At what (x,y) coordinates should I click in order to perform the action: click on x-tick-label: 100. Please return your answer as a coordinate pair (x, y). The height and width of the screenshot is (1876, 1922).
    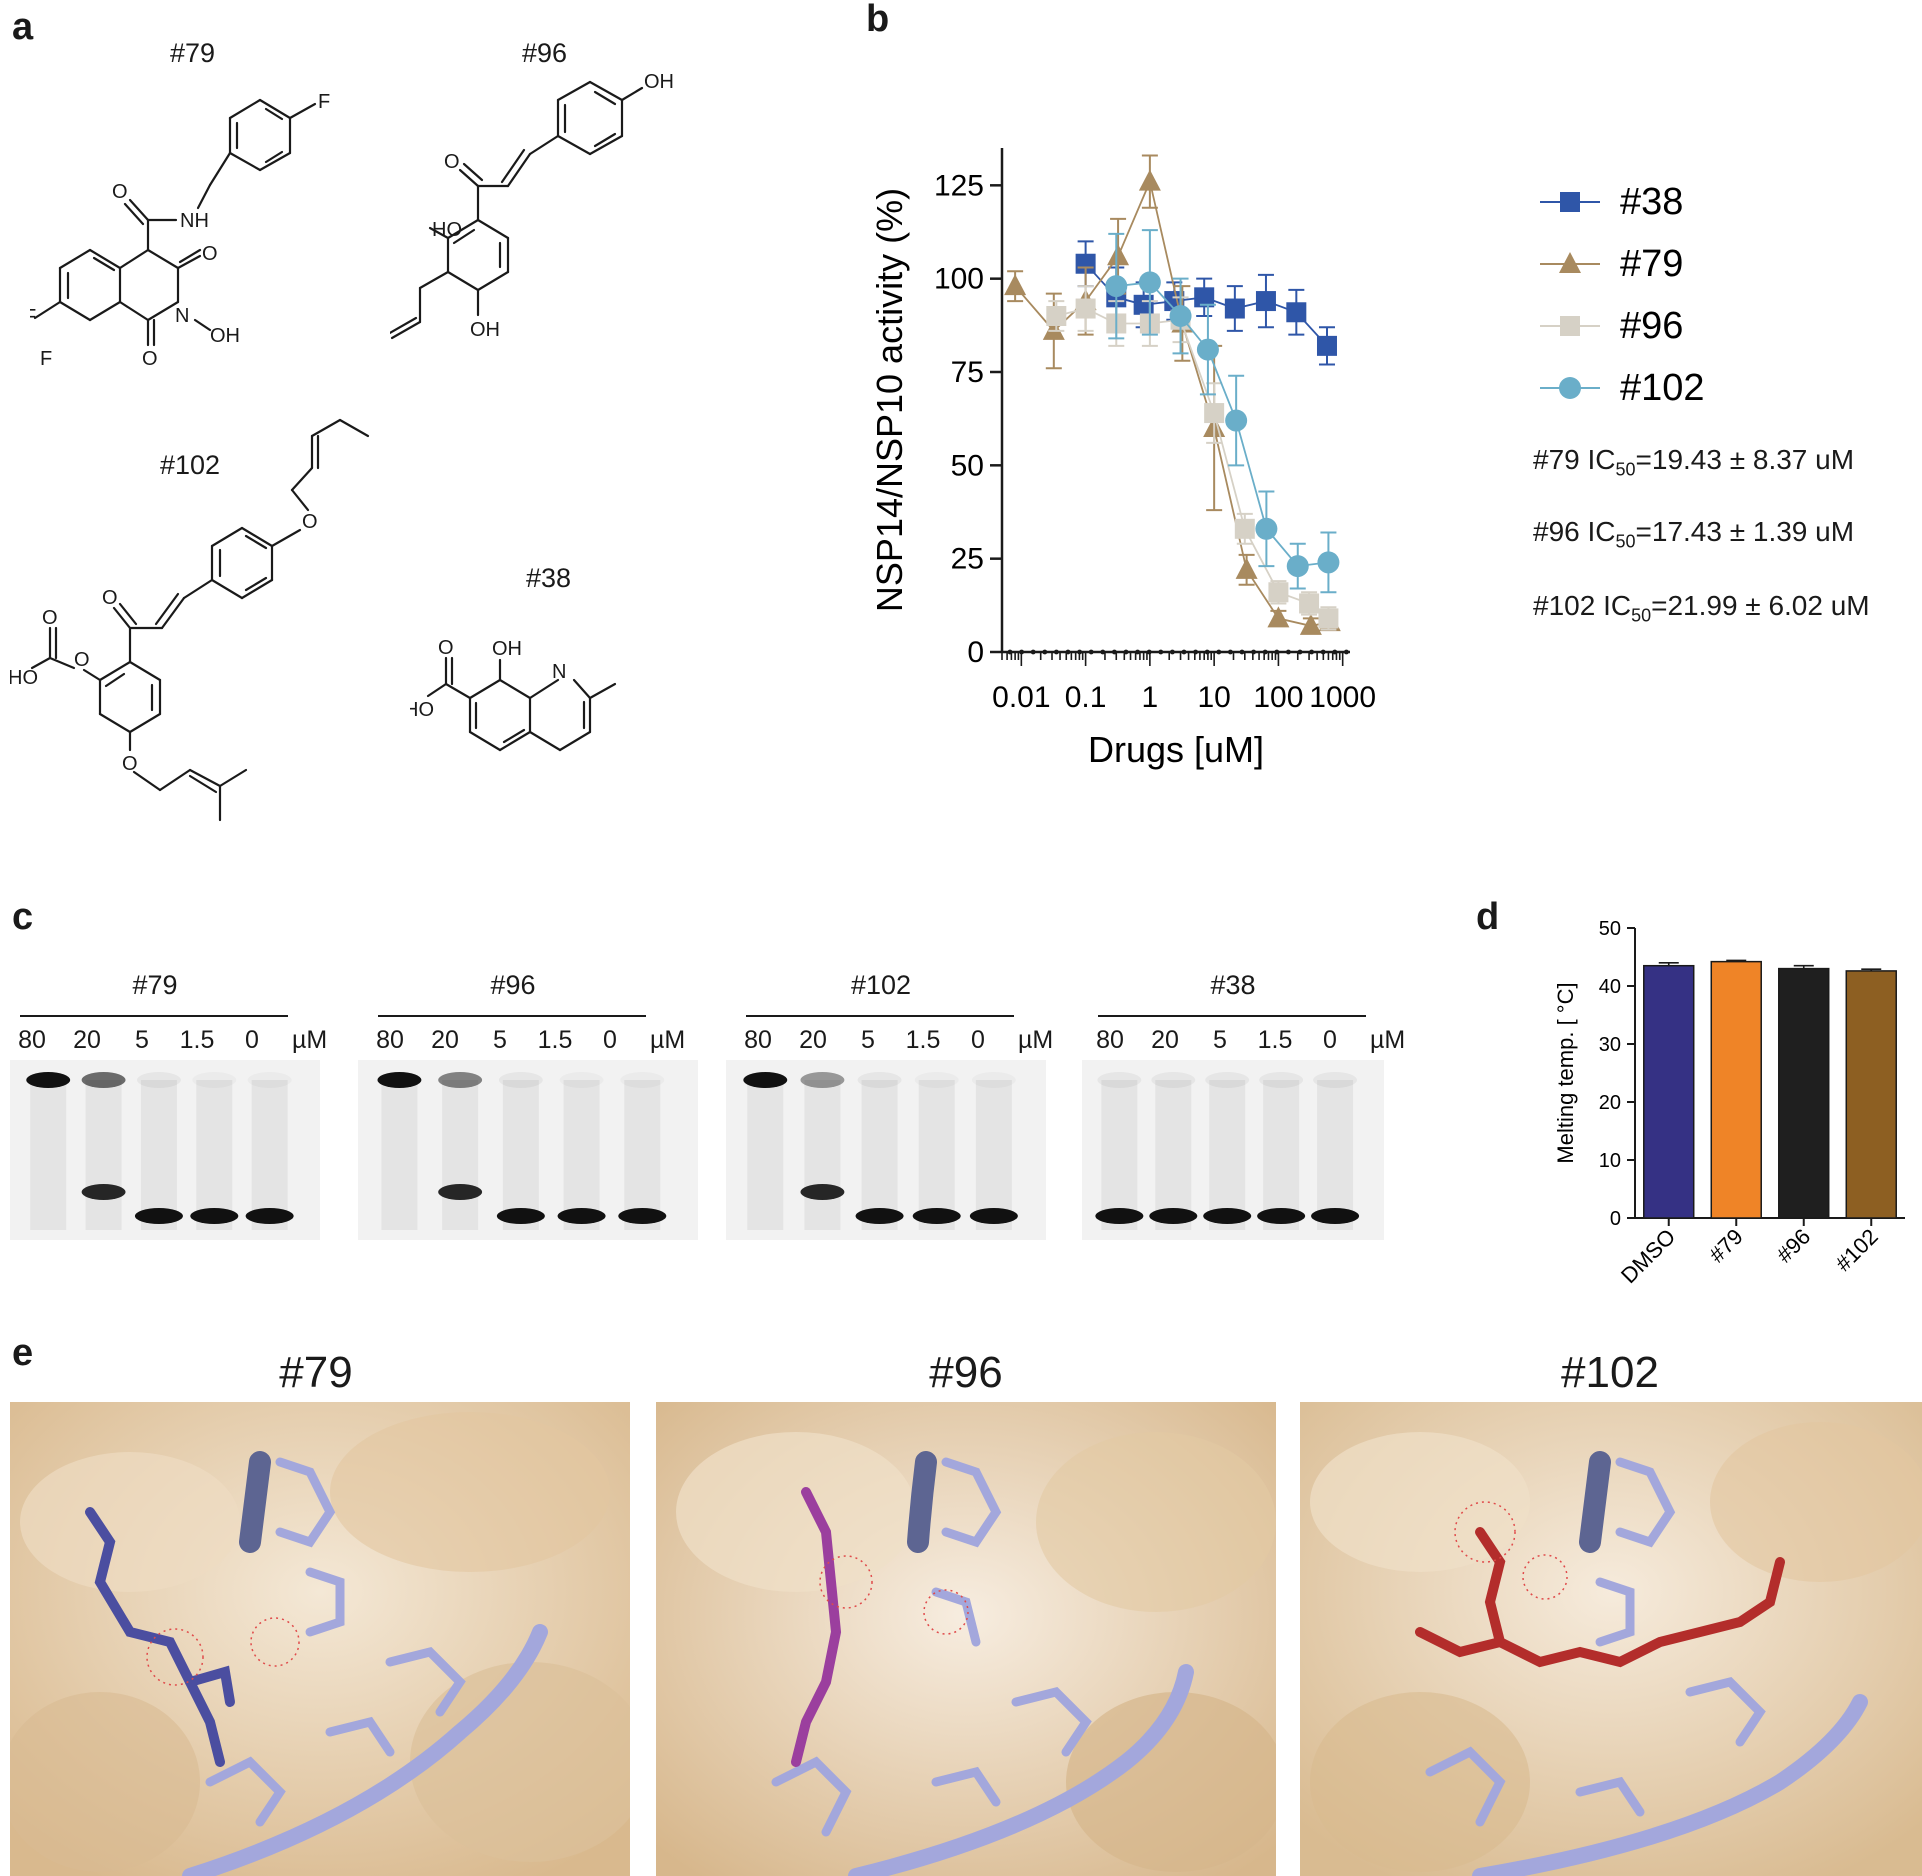
    Looking at the image, I should click on (1278, 697).